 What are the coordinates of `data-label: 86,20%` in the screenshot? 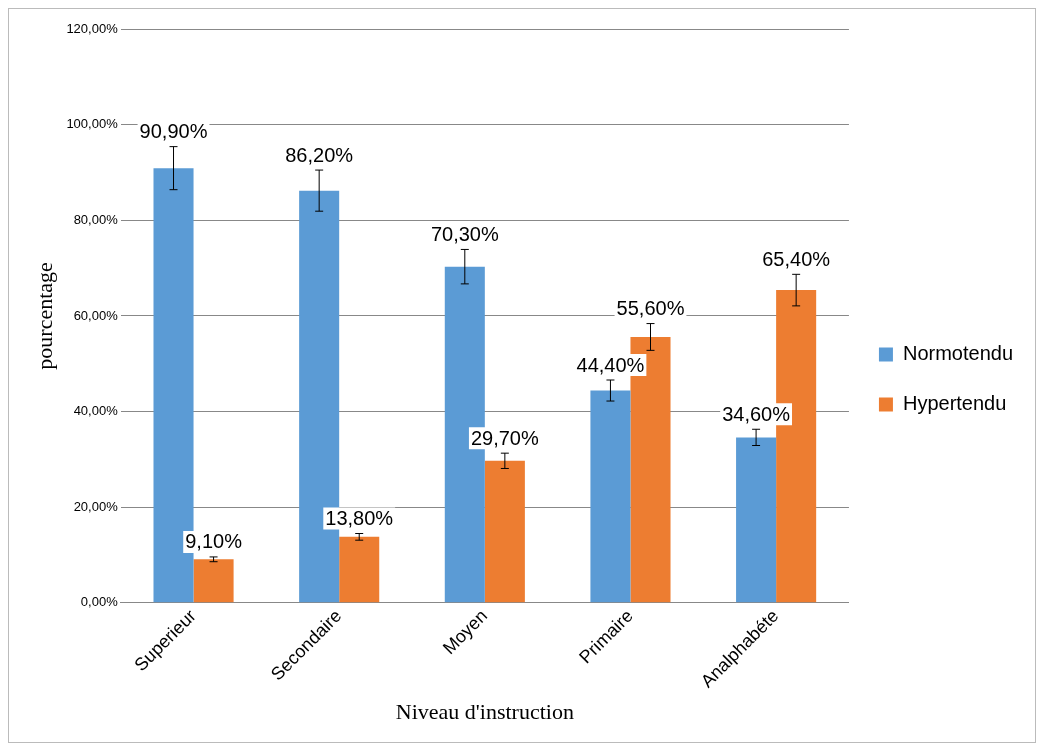 It's located at (319, 154).